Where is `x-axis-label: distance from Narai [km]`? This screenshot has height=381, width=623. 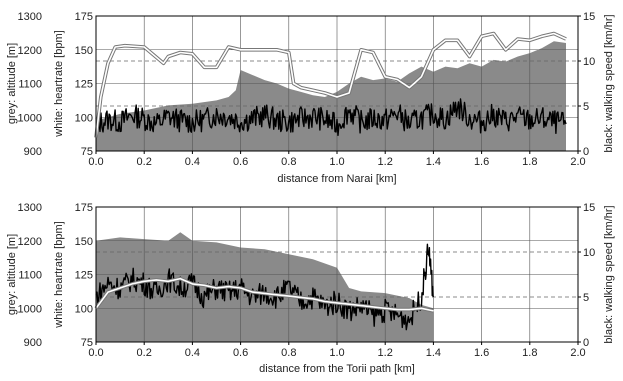
x-axis-label: distance from Narai [km] is located at coordinates (336, 179).